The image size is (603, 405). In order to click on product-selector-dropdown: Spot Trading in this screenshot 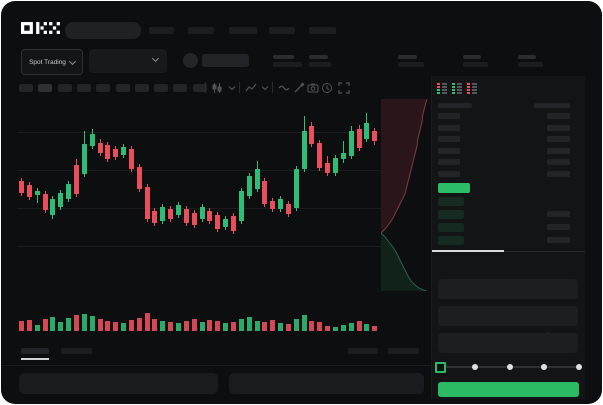, I will do `click(52, 62)`.